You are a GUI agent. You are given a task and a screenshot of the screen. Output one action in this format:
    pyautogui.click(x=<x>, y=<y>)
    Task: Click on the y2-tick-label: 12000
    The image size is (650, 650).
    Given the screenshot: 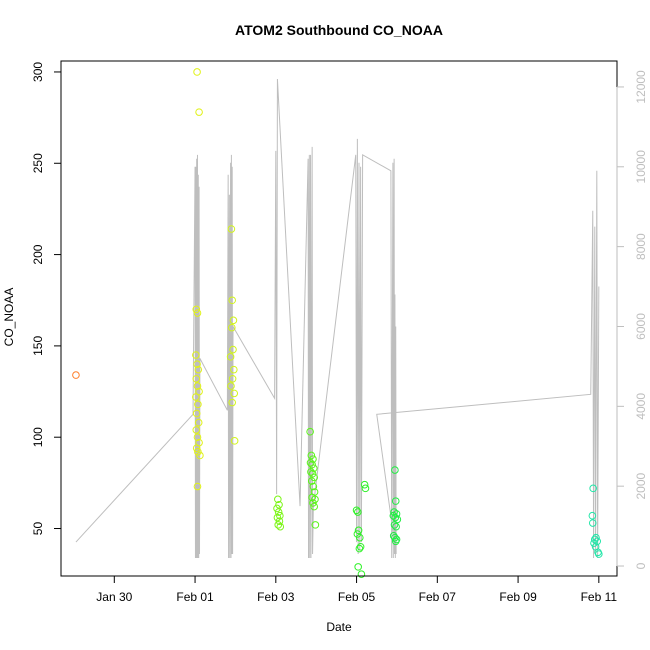 What is the action you would take?
    pyautogui.click(x=641, y=87)
    